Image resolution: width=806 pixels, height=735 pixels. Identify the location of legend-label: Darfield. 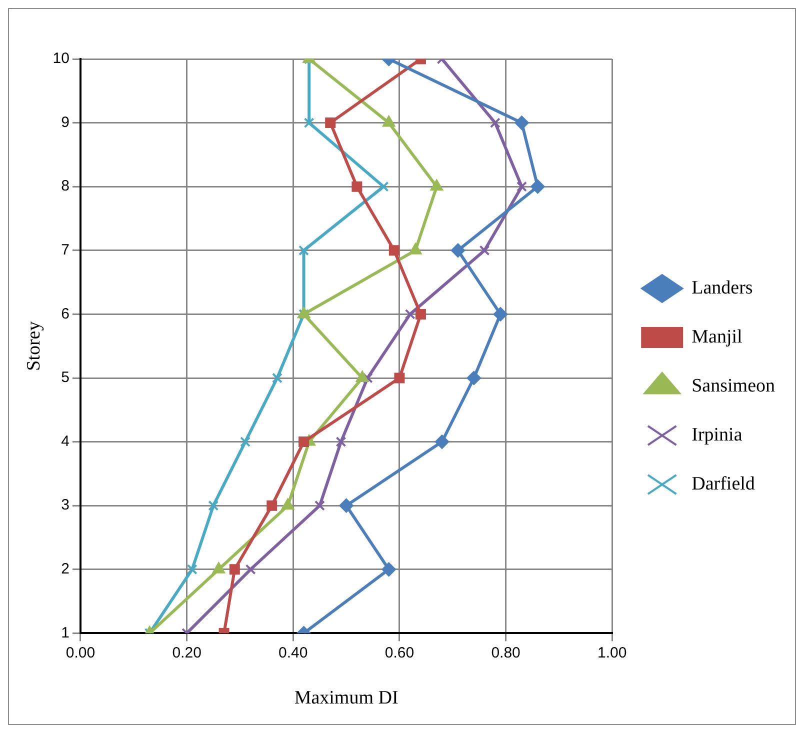
(724, 483).